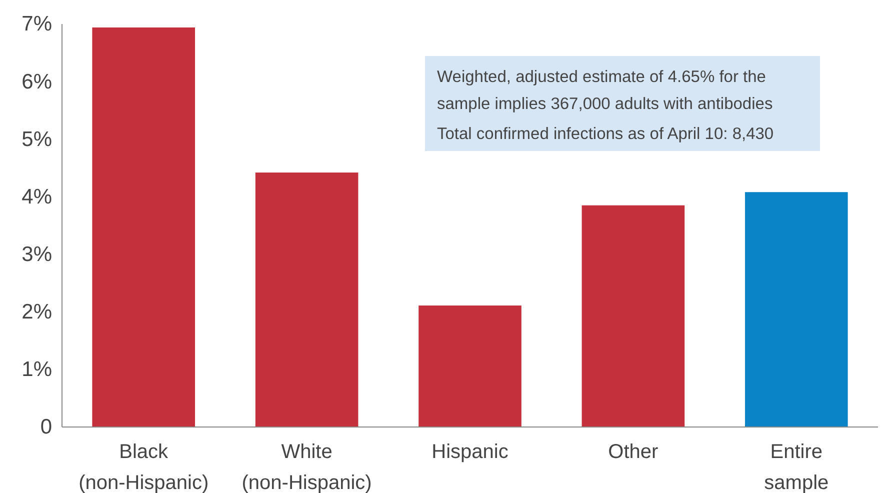 This screenshot has height=493, width=881. Describe the element at coordinates (796, 467) in the screenshot. I see `x-tick-label: Entire sample` at that location.